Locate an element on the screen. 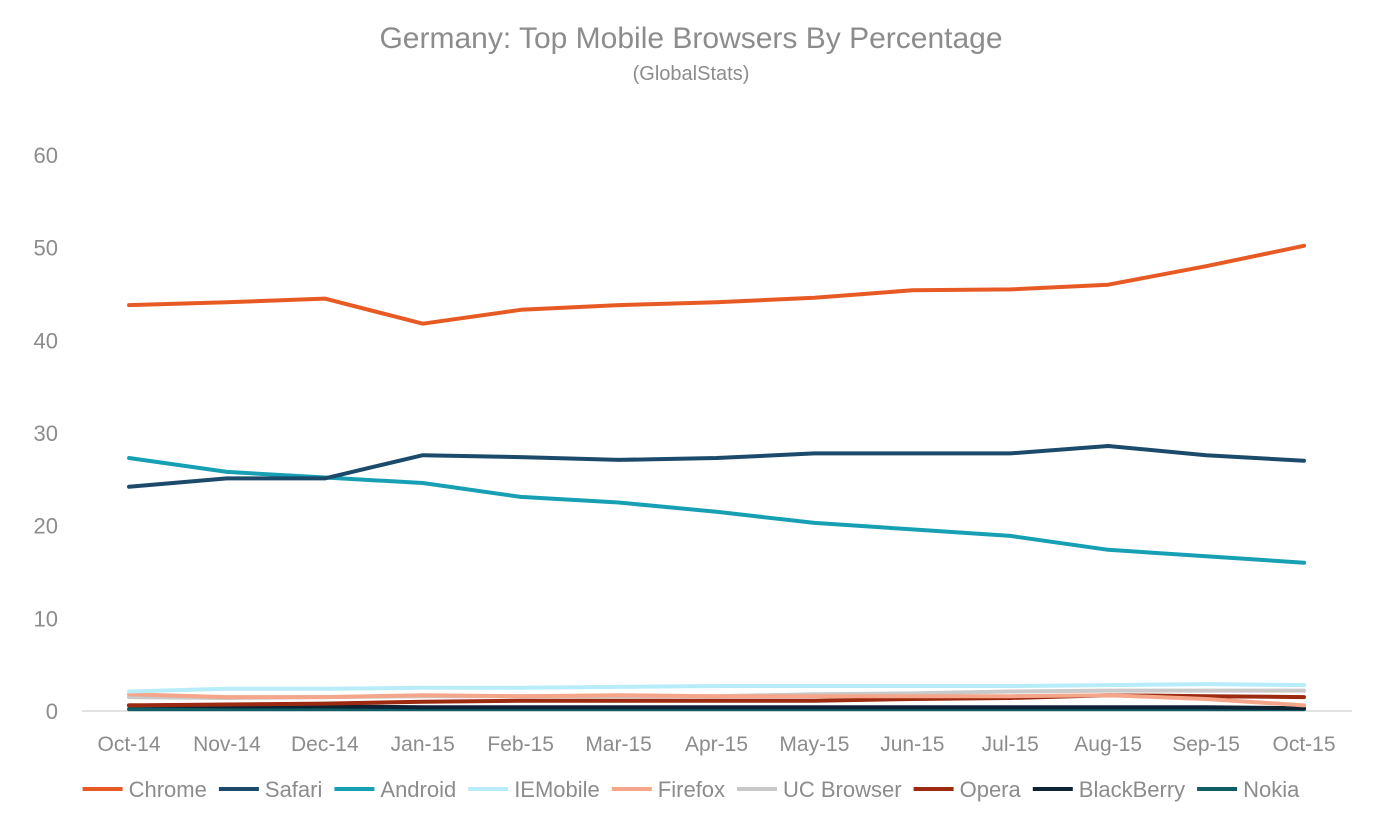 Image resolution: width=1382 pixels, height=830 pixels. legend-item-chrome: Chrome is located at coordinates (144, 789).